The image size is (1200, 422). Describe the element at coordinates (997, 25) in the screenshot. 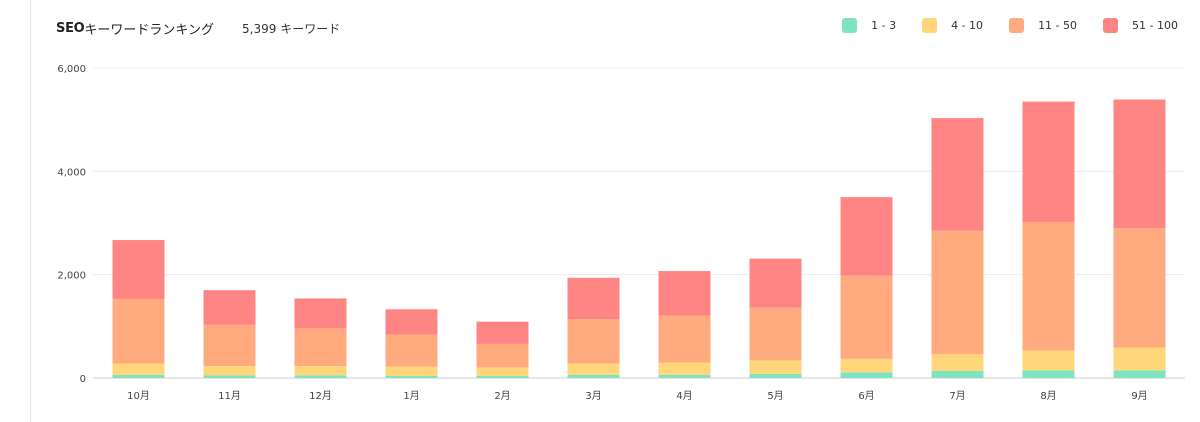

I see `legend: 1 - 3 4 - 10 11 - 50 51 - 100` at that location.